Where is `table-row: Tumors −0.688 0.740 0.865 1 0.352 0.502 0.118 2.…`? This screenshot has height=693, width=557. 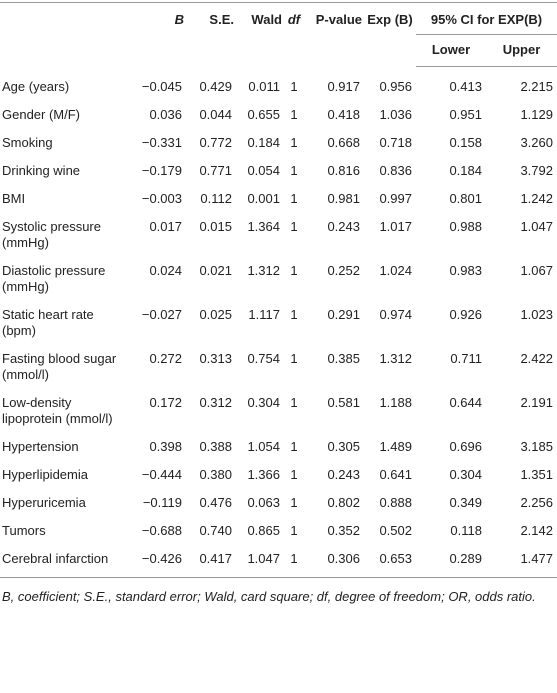
table-row: Tumors −0.688 0.740 0.865 1 0.352 0.502 0.118 2.… is located at coordinates (278, 531).